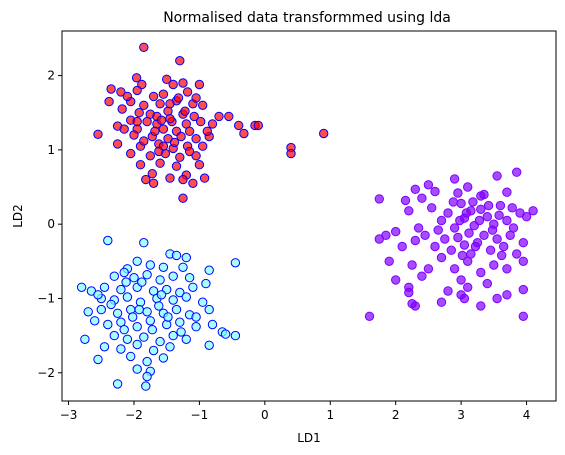 The height and width of the screenshot is (455, 565). I want to click on x-tick-label: 3, so click(461, 415).